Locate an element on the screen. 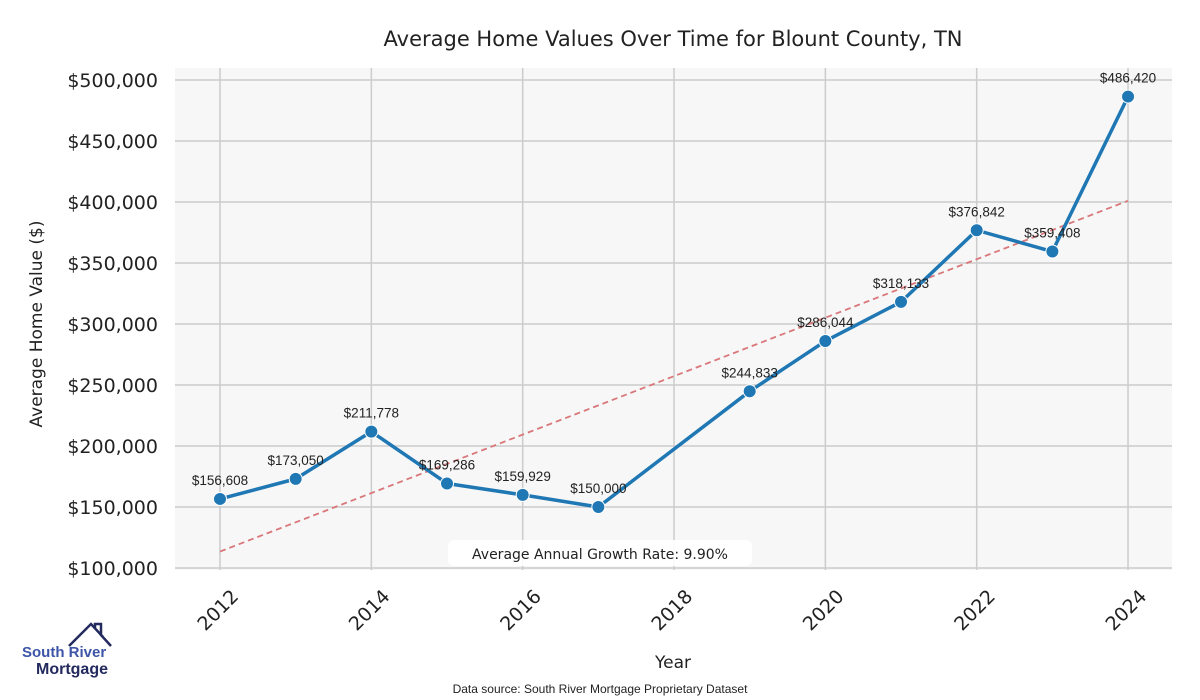  house-icon is located at coordinates (90, 634).